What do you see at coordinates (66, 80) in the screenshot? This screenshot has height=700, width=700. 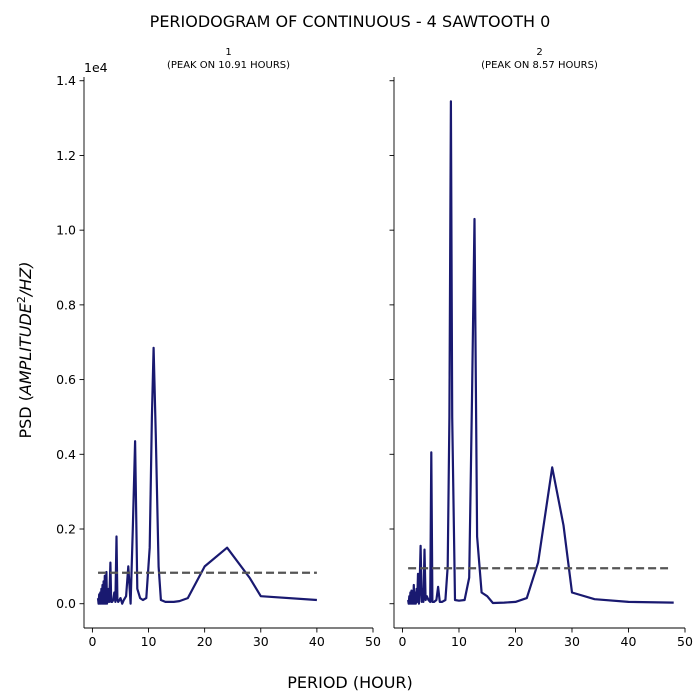 I see `y-tick-label: 1.4` at bounding box center [66, 80].